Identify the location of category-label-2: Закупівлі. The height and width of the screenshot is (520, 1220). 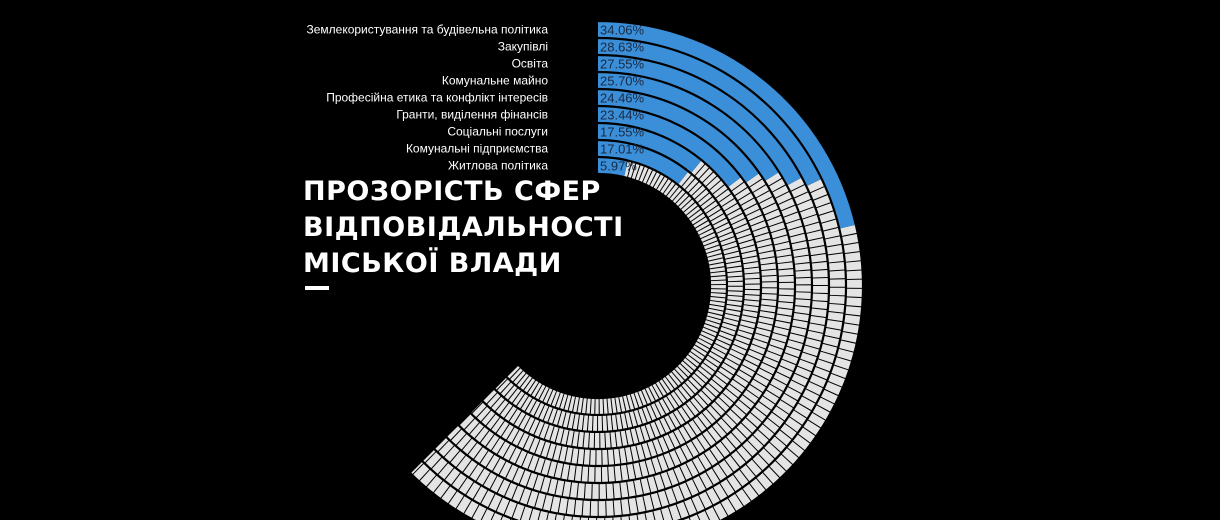
(523, 47).